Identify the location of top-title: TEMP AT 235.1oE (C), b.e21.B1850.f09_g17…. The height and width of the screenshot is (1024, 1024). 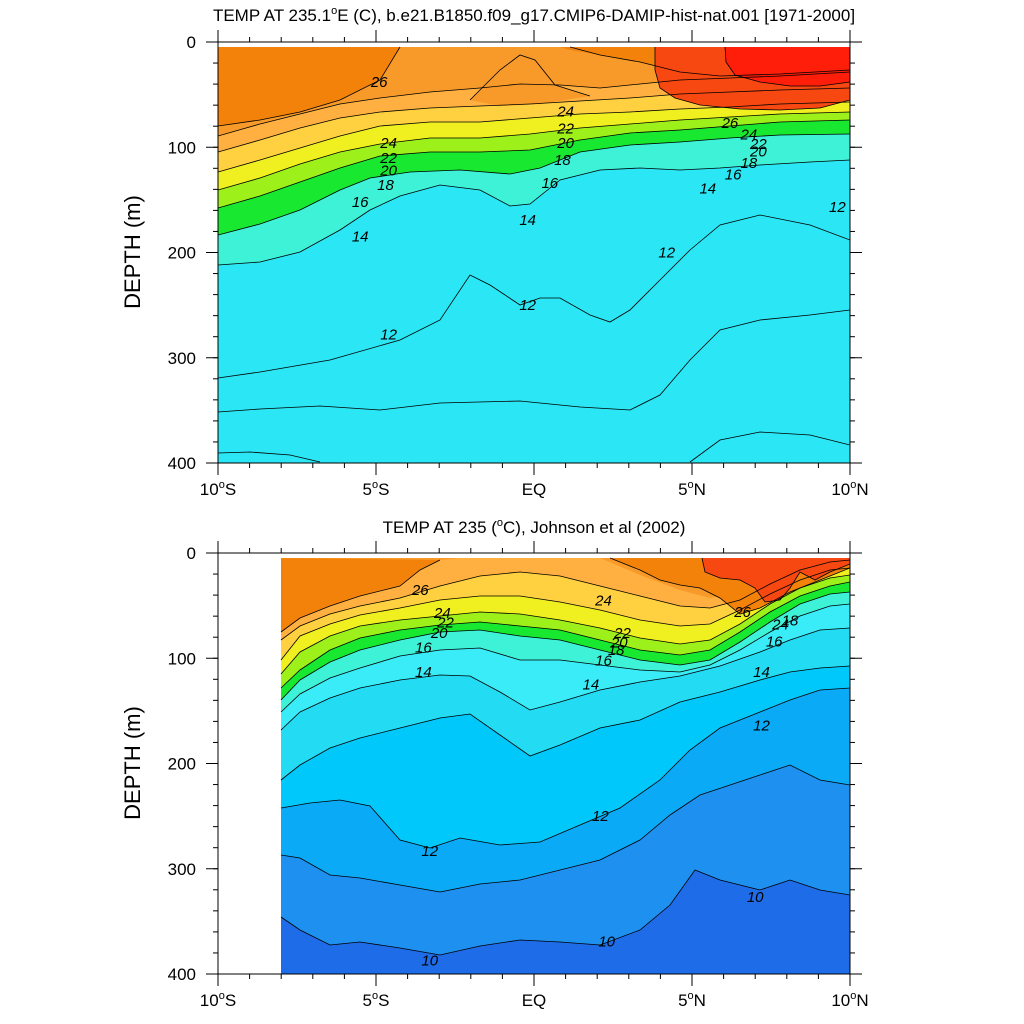
(534, 15).